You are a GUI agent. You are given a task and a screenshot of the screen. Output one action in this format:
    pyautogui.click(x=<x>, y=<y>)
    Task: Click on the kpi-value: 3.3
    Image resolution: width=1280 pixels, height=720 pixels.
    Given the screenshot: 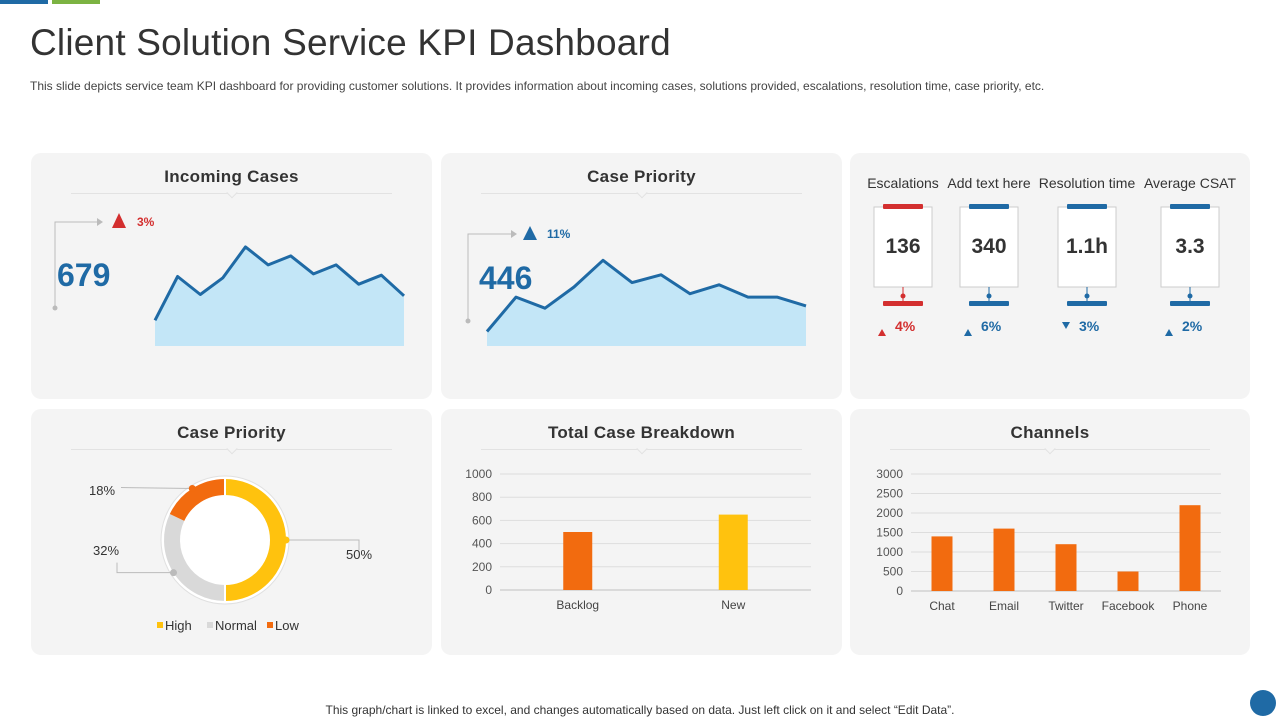 What is the action you would take?
    pyautogui.click(x=1190, y=246)
    